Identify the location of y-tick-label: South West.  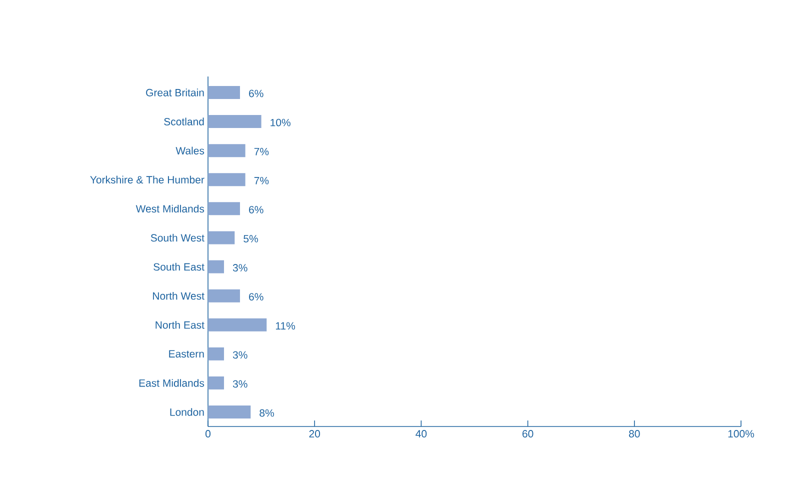
(177, 238).